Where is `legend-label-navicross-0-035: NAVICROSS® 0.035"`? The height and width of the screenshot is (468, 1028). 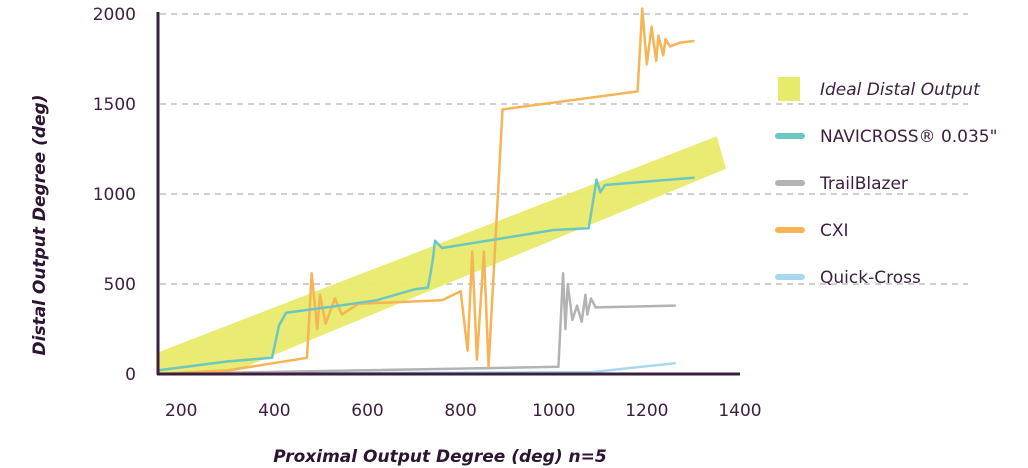
legend-label-navicross-0-035: NAVICROSS® 0.035" is located at coordinates (908, 137).